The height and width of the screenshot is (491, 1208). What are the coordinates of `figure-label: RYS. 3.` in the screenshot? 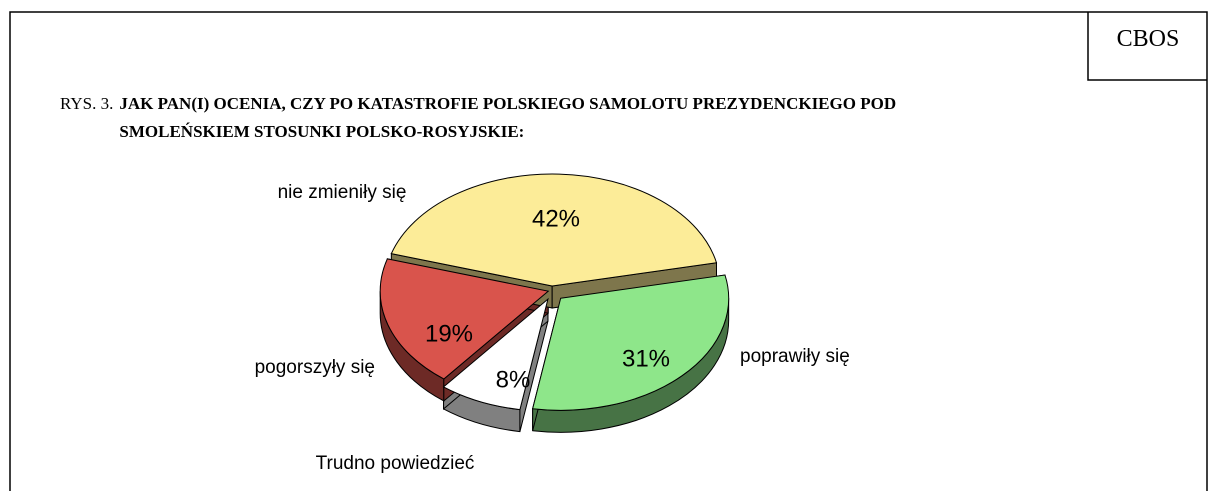 It's located at (87, 103).